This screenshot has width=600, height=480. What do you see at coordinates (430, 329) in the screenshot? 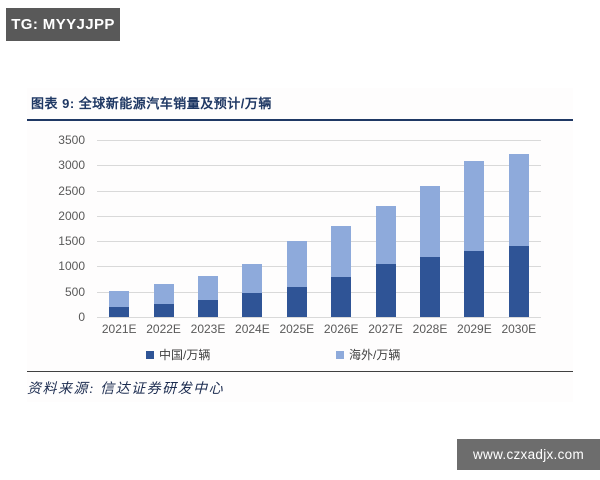
I see `x-axis-tick-label: 2028E` at bounding box center [430, 329].